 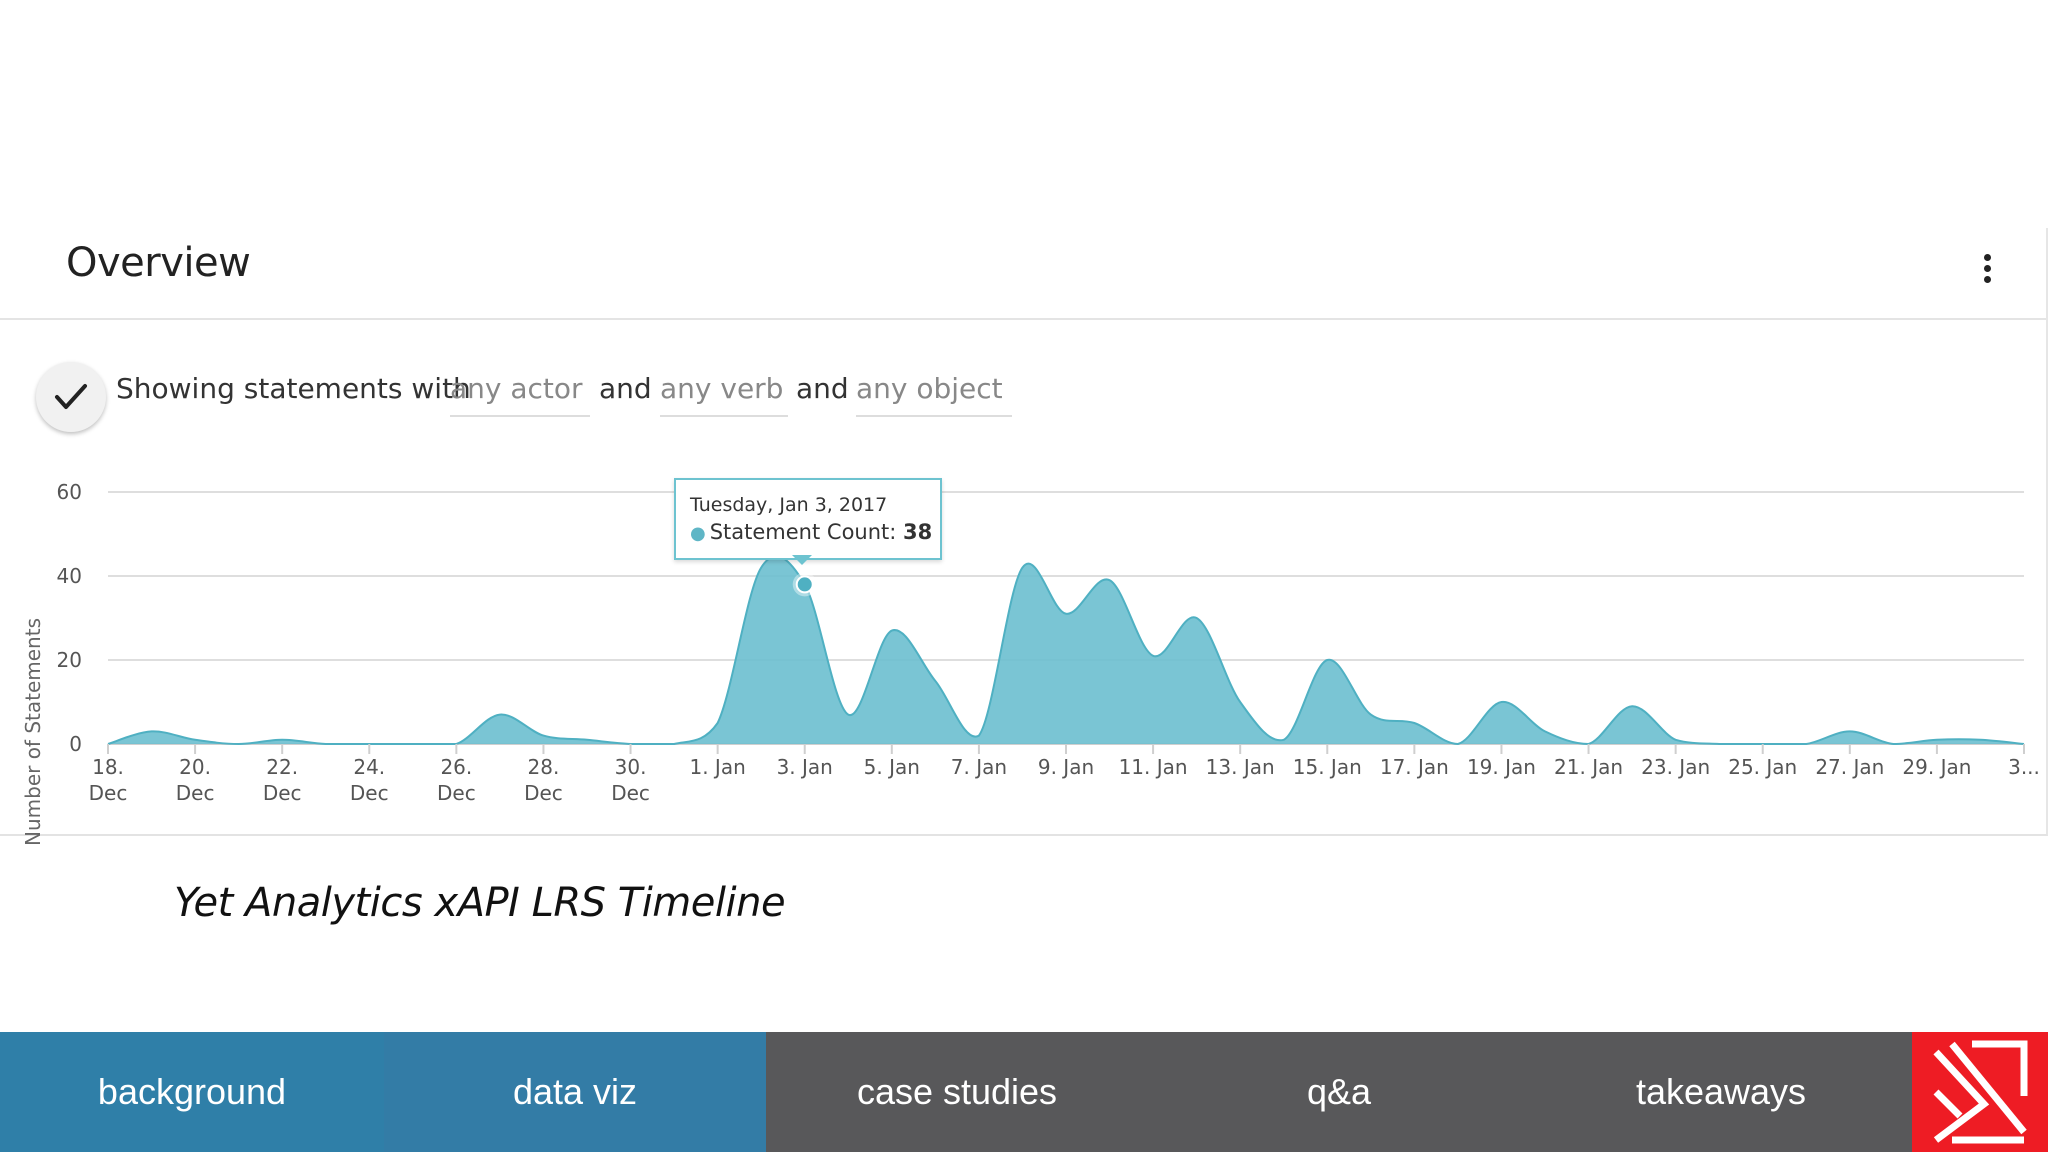 What do you see at coordinates (1980, 1092) in the screenshot?
I see `brand-logo-icon` at bounding box center [1980, 1092].